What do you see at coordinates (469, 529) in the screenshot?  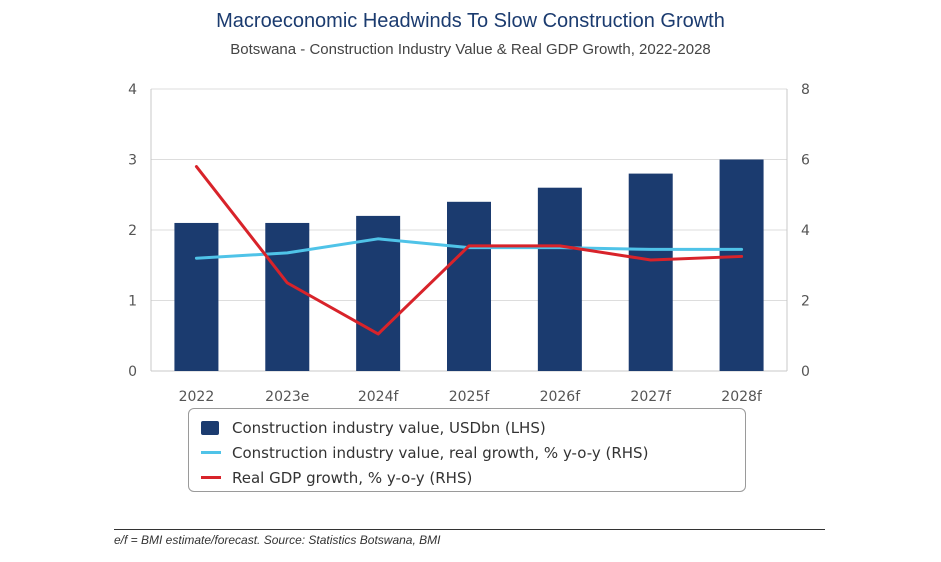 I see `footer-divider` at bounding box center [469, 529].